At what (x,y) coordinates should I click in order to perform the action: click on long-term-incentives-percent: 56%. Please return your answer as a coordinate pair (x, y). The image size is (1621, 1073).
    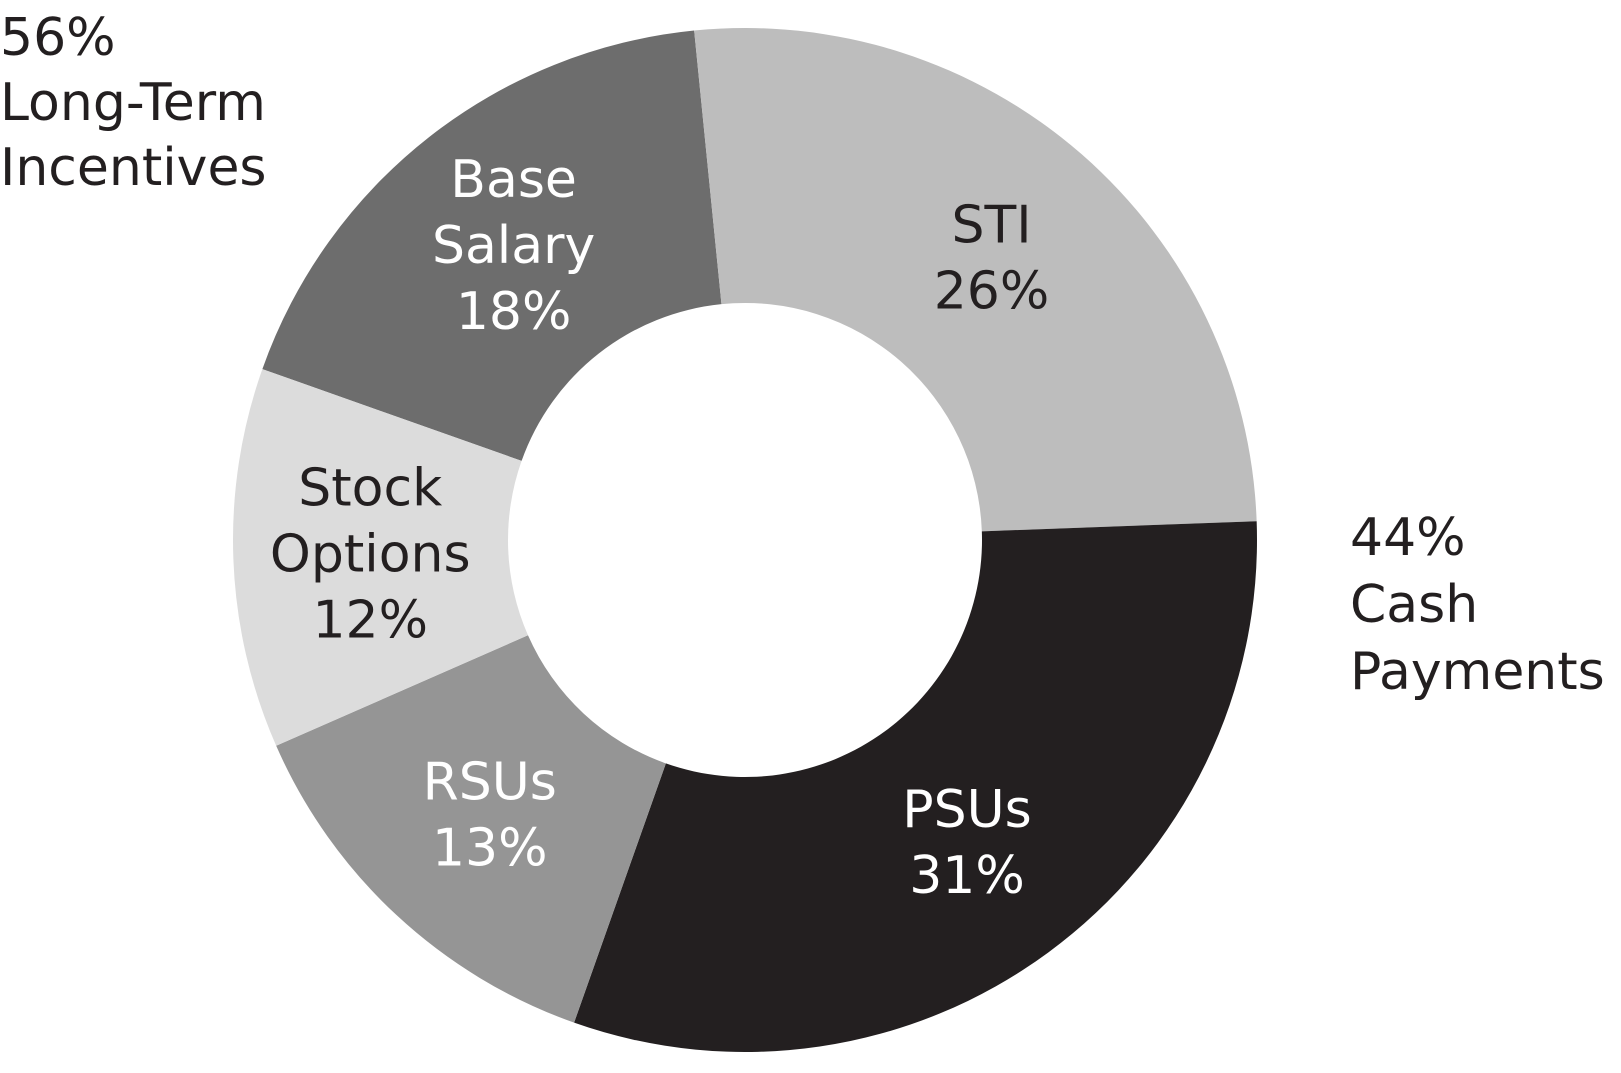
    Looking at the image, I should click on (58, 38).